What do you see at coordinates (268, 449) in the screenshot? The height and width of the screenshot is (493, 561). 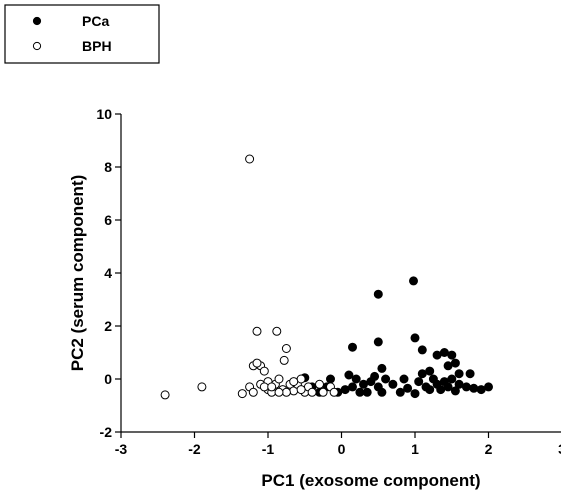 I see `x-tick-label: -1` at bounding box center [268, 449].